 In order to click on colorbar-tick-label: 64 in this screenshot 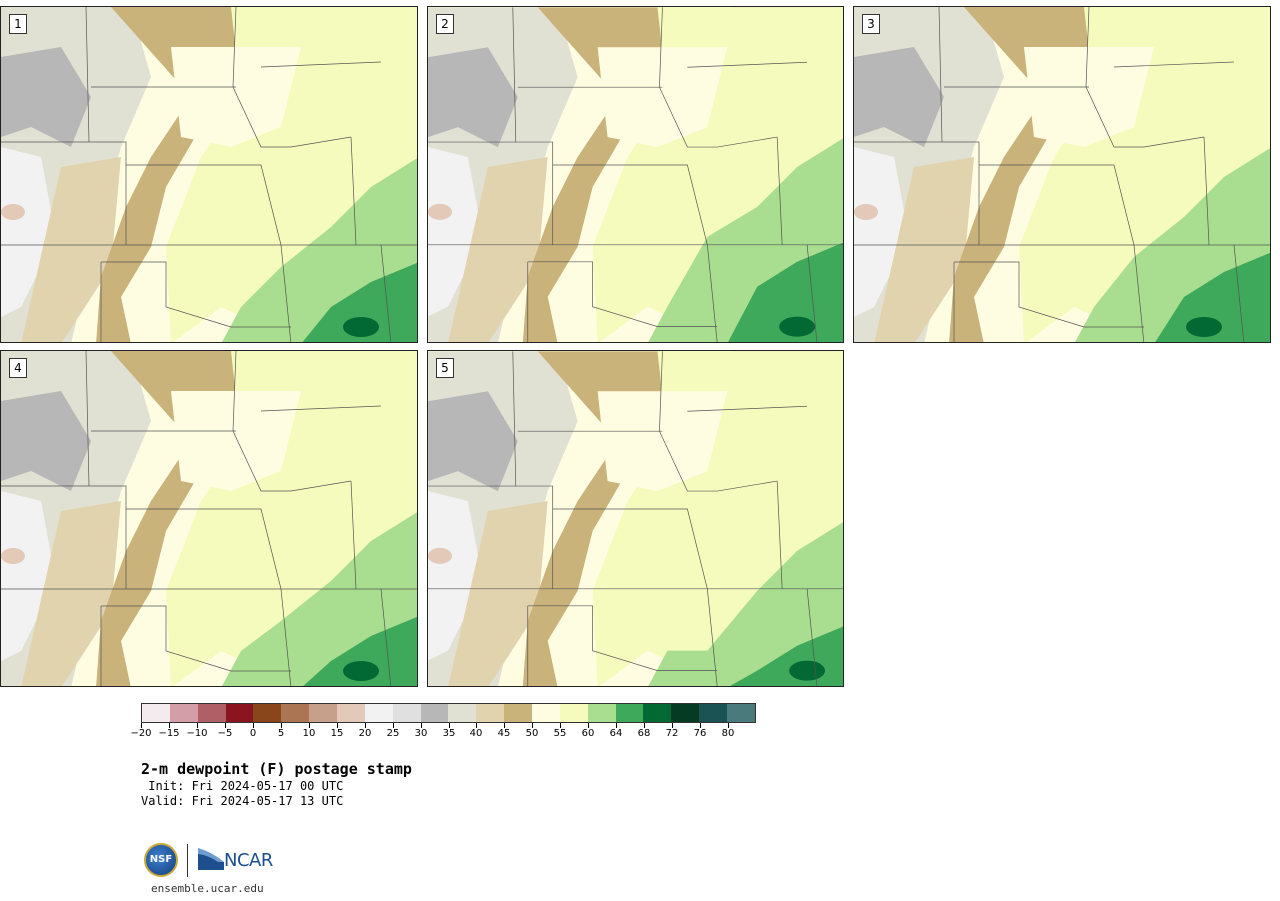, I will do `click(616, 733)`.